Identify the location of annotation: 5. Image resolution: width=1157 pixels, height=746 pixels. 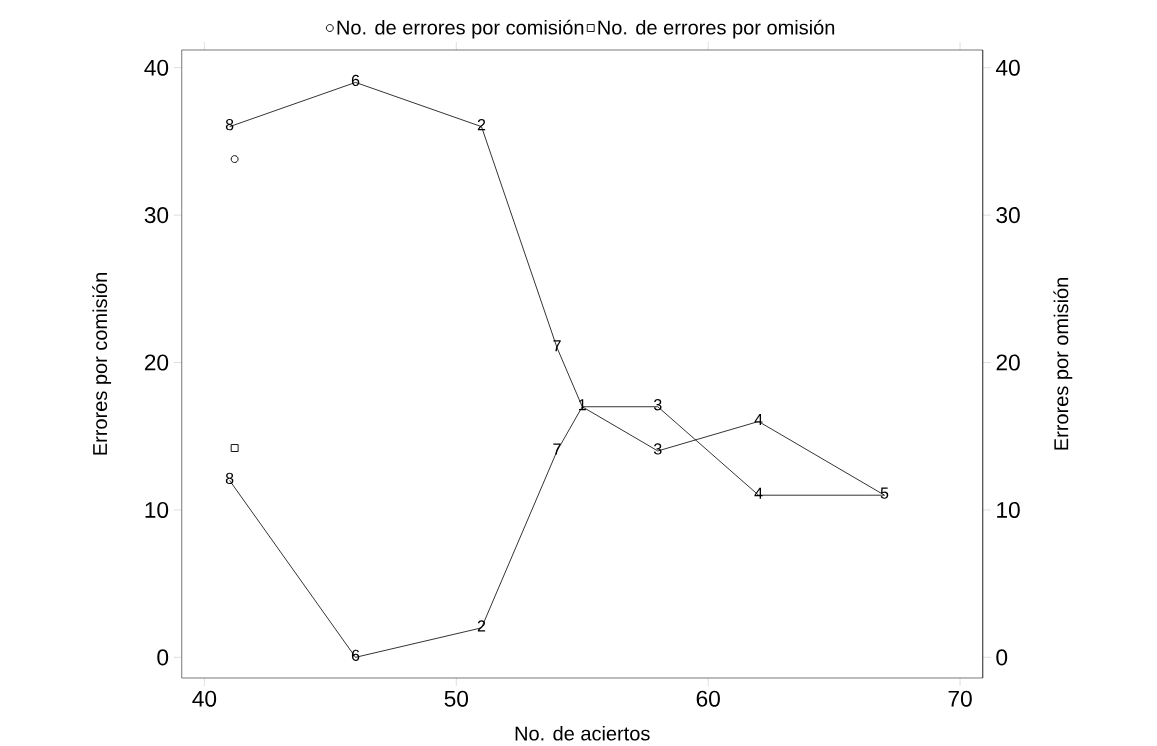
(884, 493).